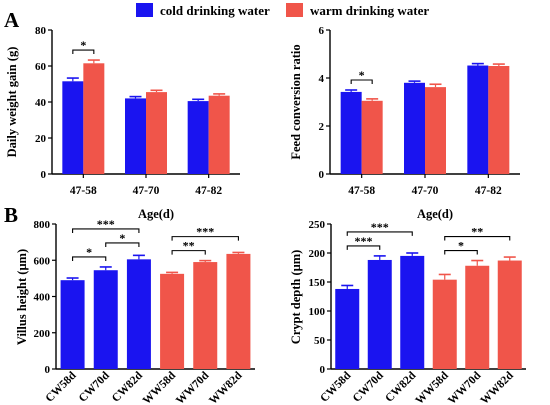 This screenshot has width=550, height=405. I want to click on y-tick-label: 20, so click(41, 139).